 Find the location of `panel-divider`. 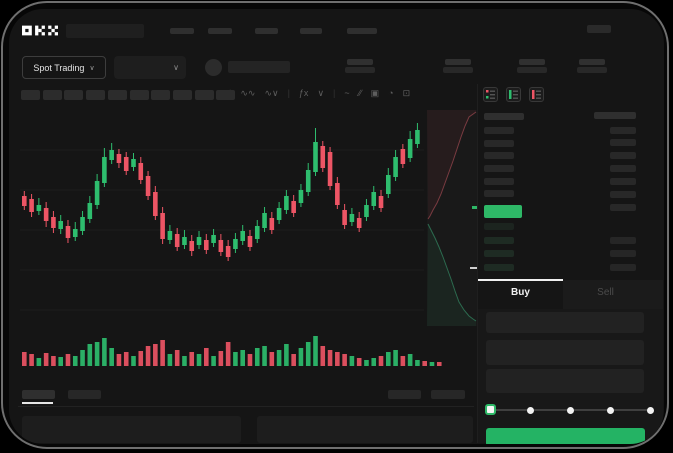

panel-divider is located at coordinates (477, 263).